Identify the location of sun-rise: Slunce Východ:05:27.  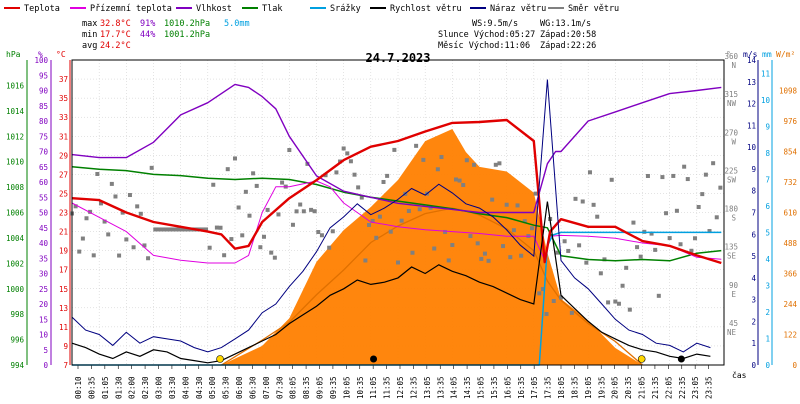
(486, 35).